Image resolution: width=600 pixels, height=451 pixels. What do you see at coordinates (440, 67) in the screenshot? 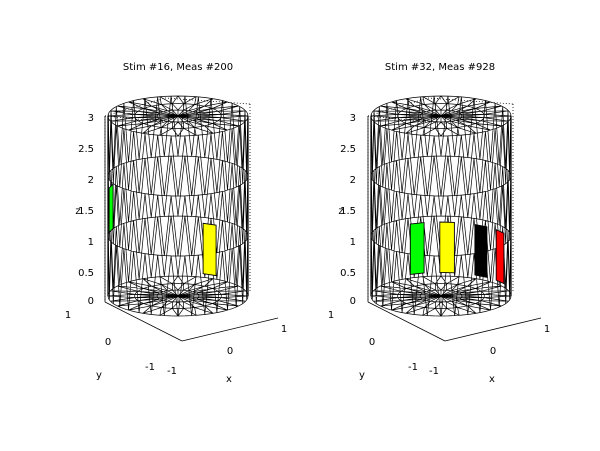
I see `plot-title: Stim #32, Meas #928` at bounding box center [440, 67].